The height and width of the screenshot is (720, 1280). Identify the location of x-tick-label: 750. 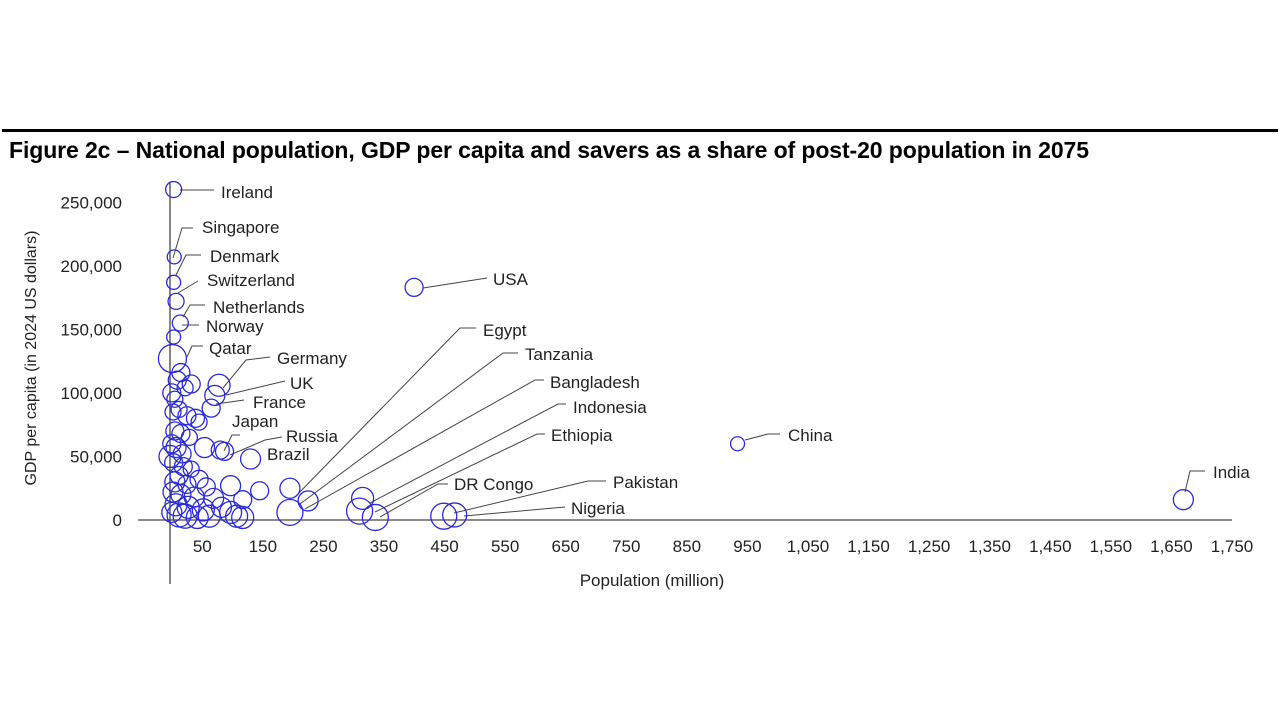
(626, 546).